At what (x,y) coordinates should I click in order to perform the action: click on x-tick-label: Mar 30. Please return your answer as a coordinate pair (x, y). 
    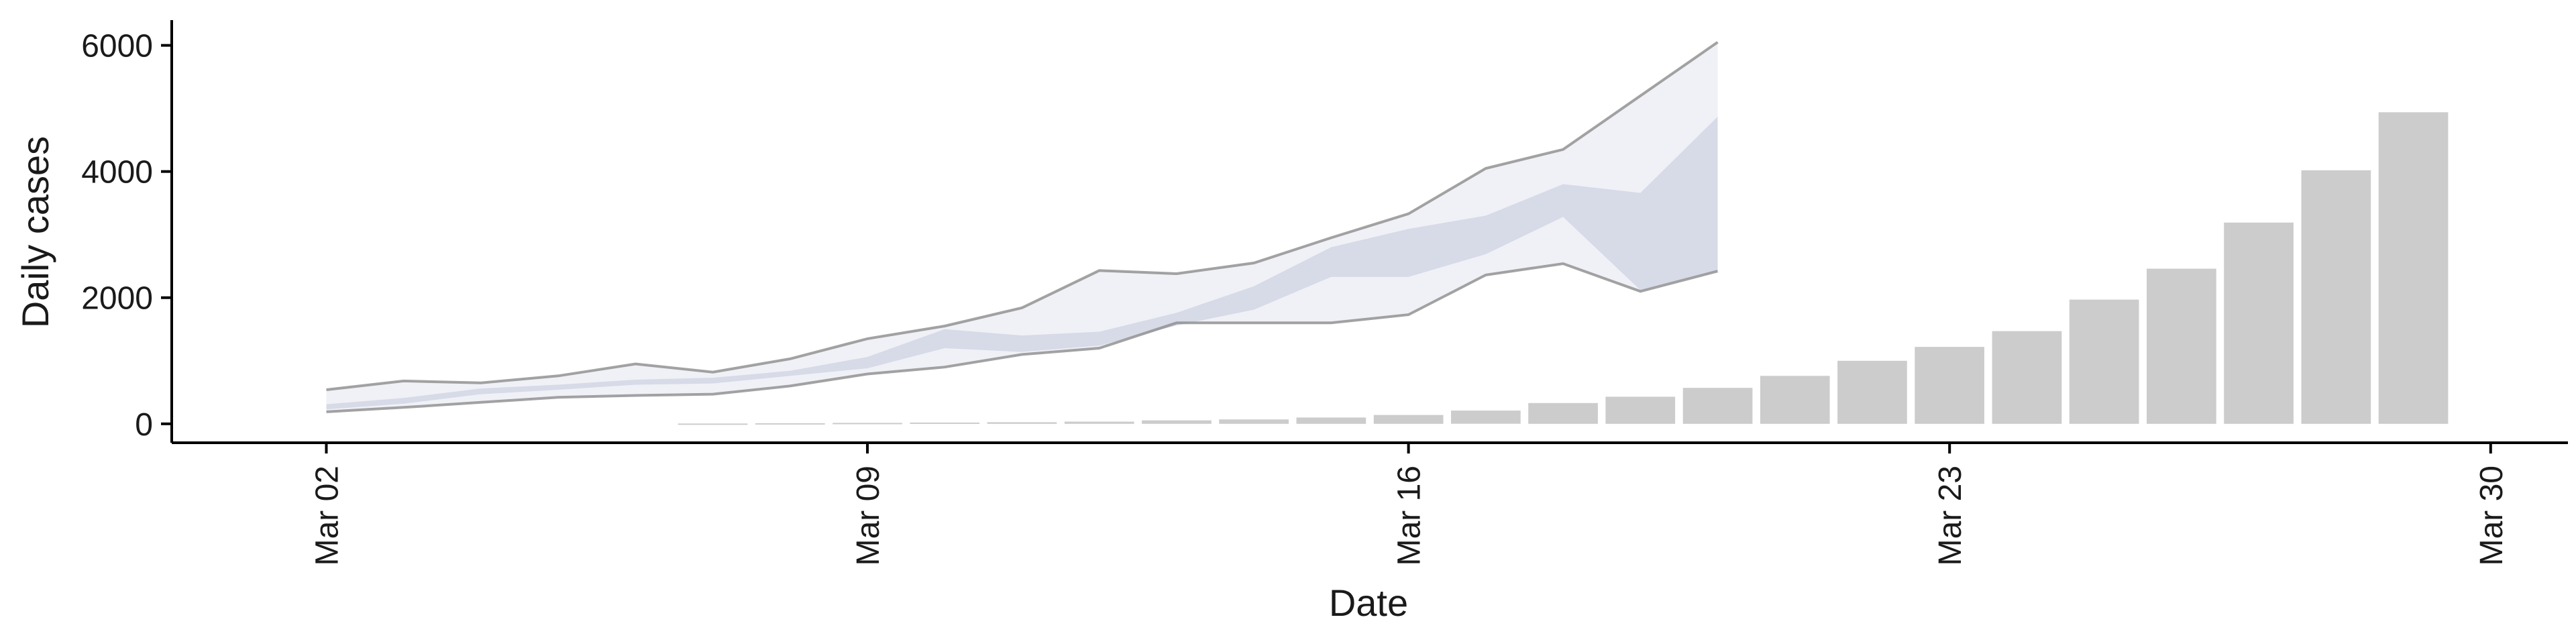
    Looking at the image, I should click on (2492, 516).